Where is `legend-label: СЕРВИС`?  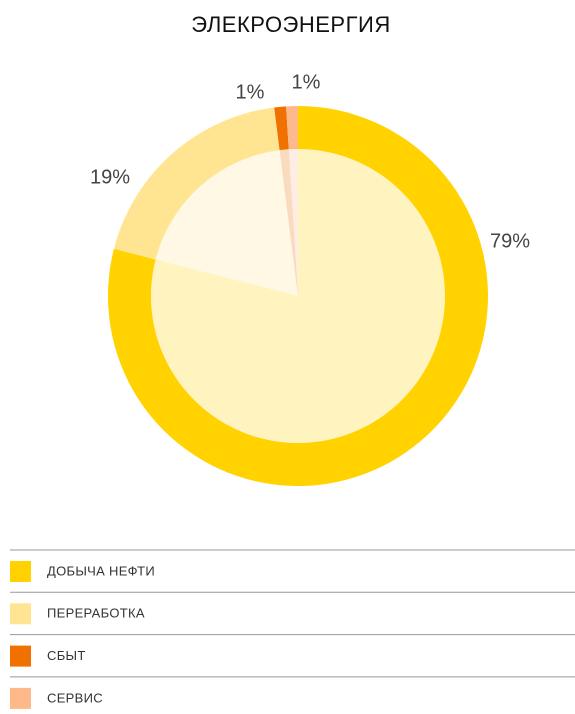
legend-label: СЕРВИС is located at coordinates (75, 697).